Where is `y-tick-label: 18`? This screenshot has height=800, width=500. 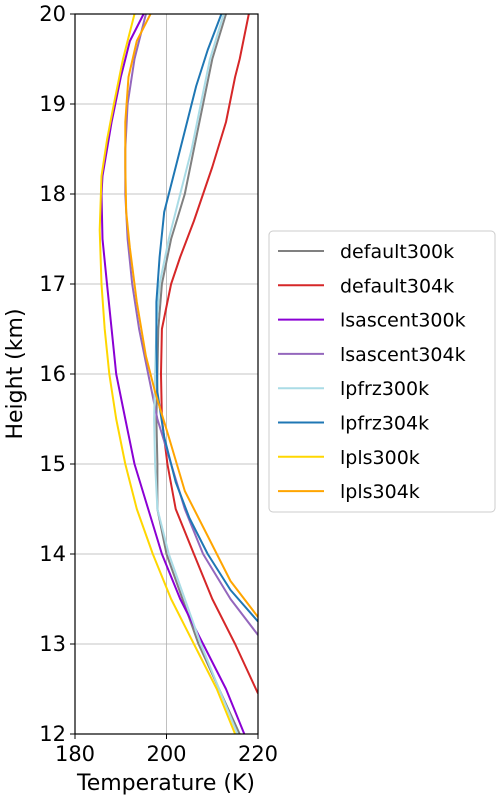
y-tick-label: 18 is located at coordinates (52, 194).